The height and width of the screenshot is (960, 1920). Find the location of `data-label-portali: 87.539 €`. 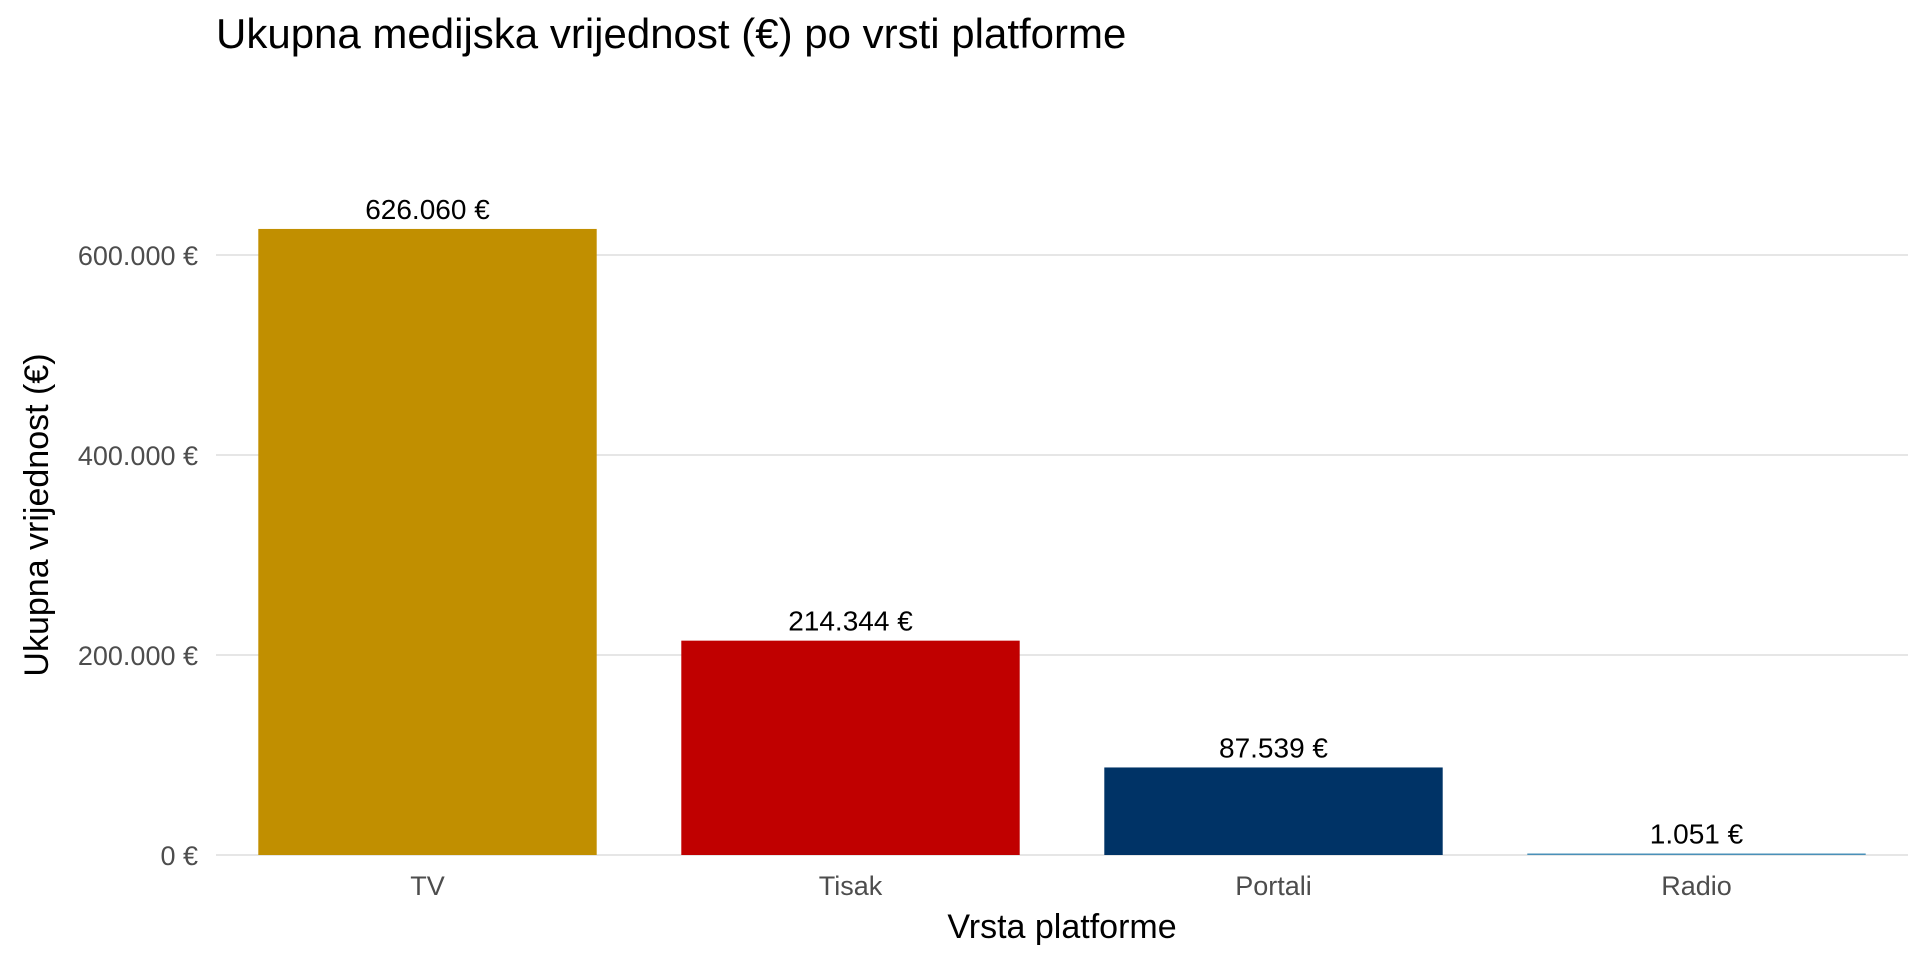

data-label-portali: 87.539 € is located at coordinates (1273, 747).